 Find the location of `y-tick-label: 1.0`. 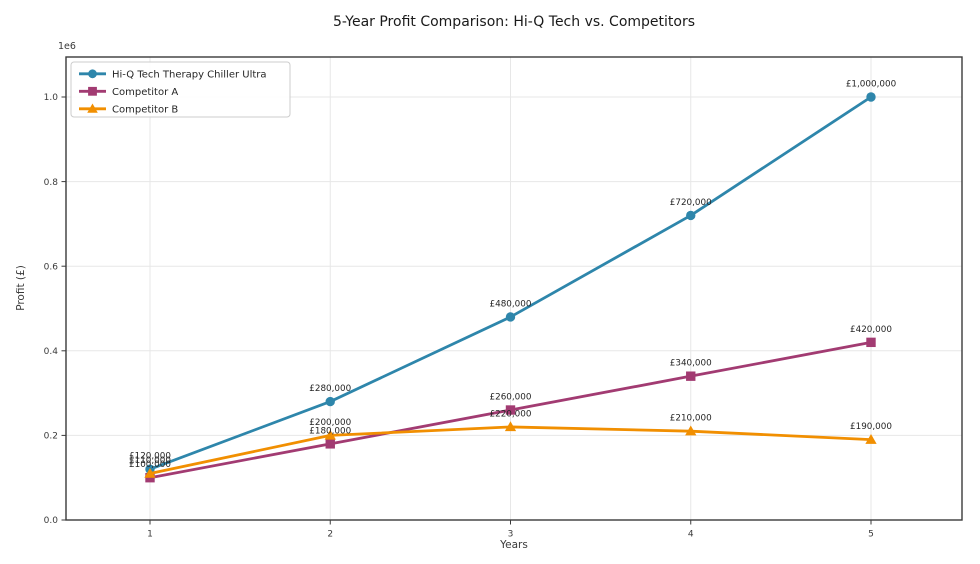

y-tick-label: 1.0 is located at coordinates (51, 98).